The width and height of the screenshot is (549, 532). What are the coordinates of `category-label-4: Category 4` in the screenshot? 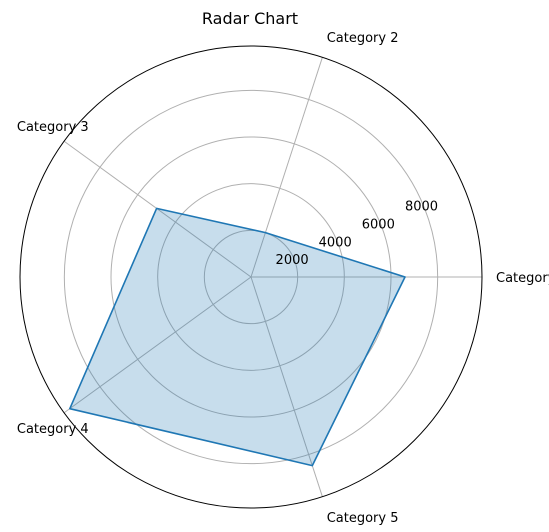 It's located at (53, 429).